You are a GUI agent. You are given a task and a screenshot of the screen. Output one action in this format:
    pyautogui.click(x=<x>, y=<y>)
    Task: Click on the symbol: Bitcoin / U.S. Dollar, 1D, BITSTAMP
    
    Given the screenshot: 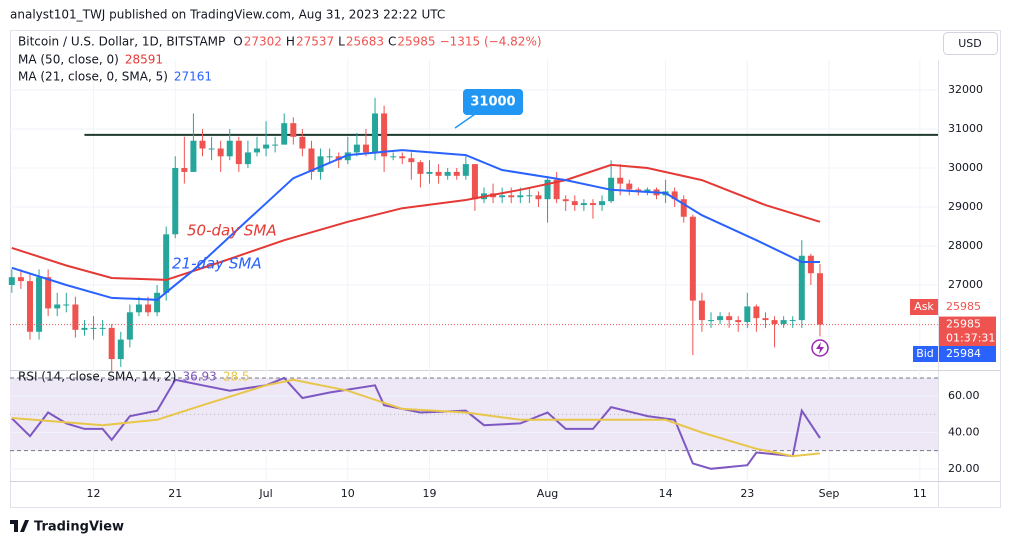 What is the action you would take?
    pyautogui.click(x=121, y=42)
    